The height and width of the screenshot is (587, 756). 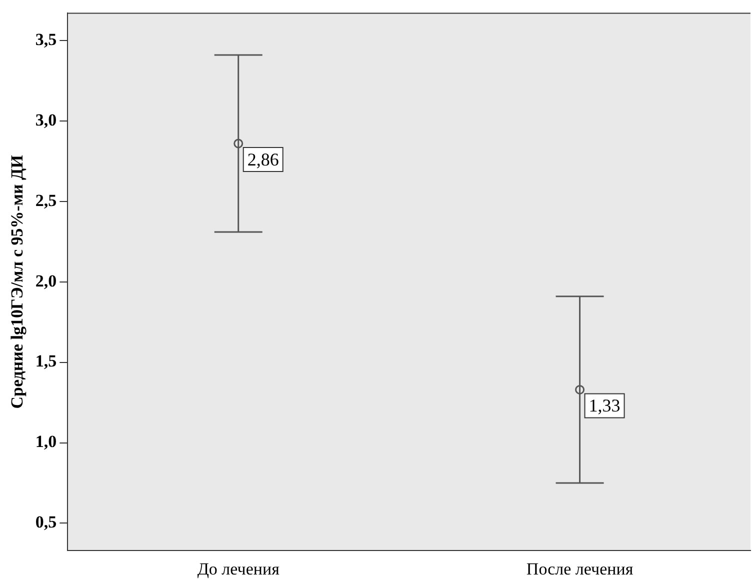 I want to click on x-tick-label: После лечения, so click(x=580, y=568).